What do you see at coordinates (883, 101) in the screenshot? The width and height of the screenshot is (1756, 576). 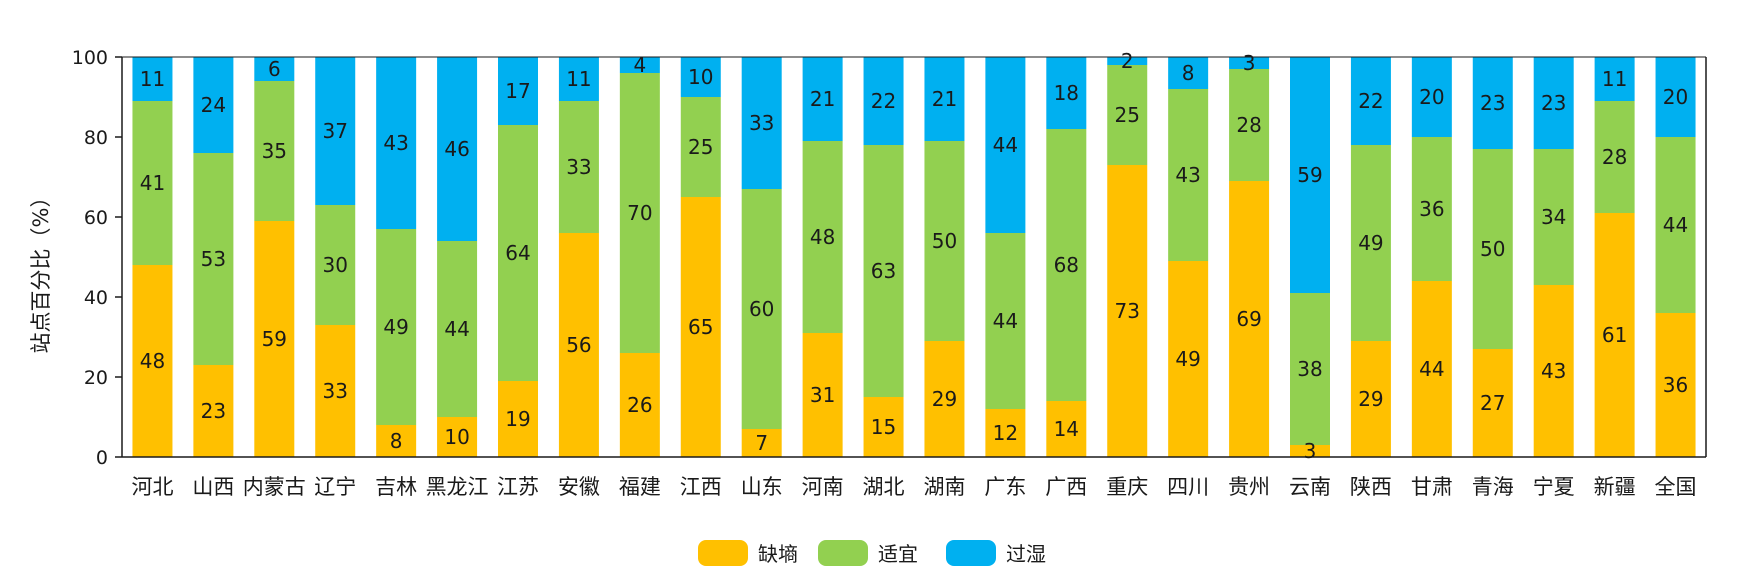 I see `data-label-3-13: 22` at bounding box center [883, 101].